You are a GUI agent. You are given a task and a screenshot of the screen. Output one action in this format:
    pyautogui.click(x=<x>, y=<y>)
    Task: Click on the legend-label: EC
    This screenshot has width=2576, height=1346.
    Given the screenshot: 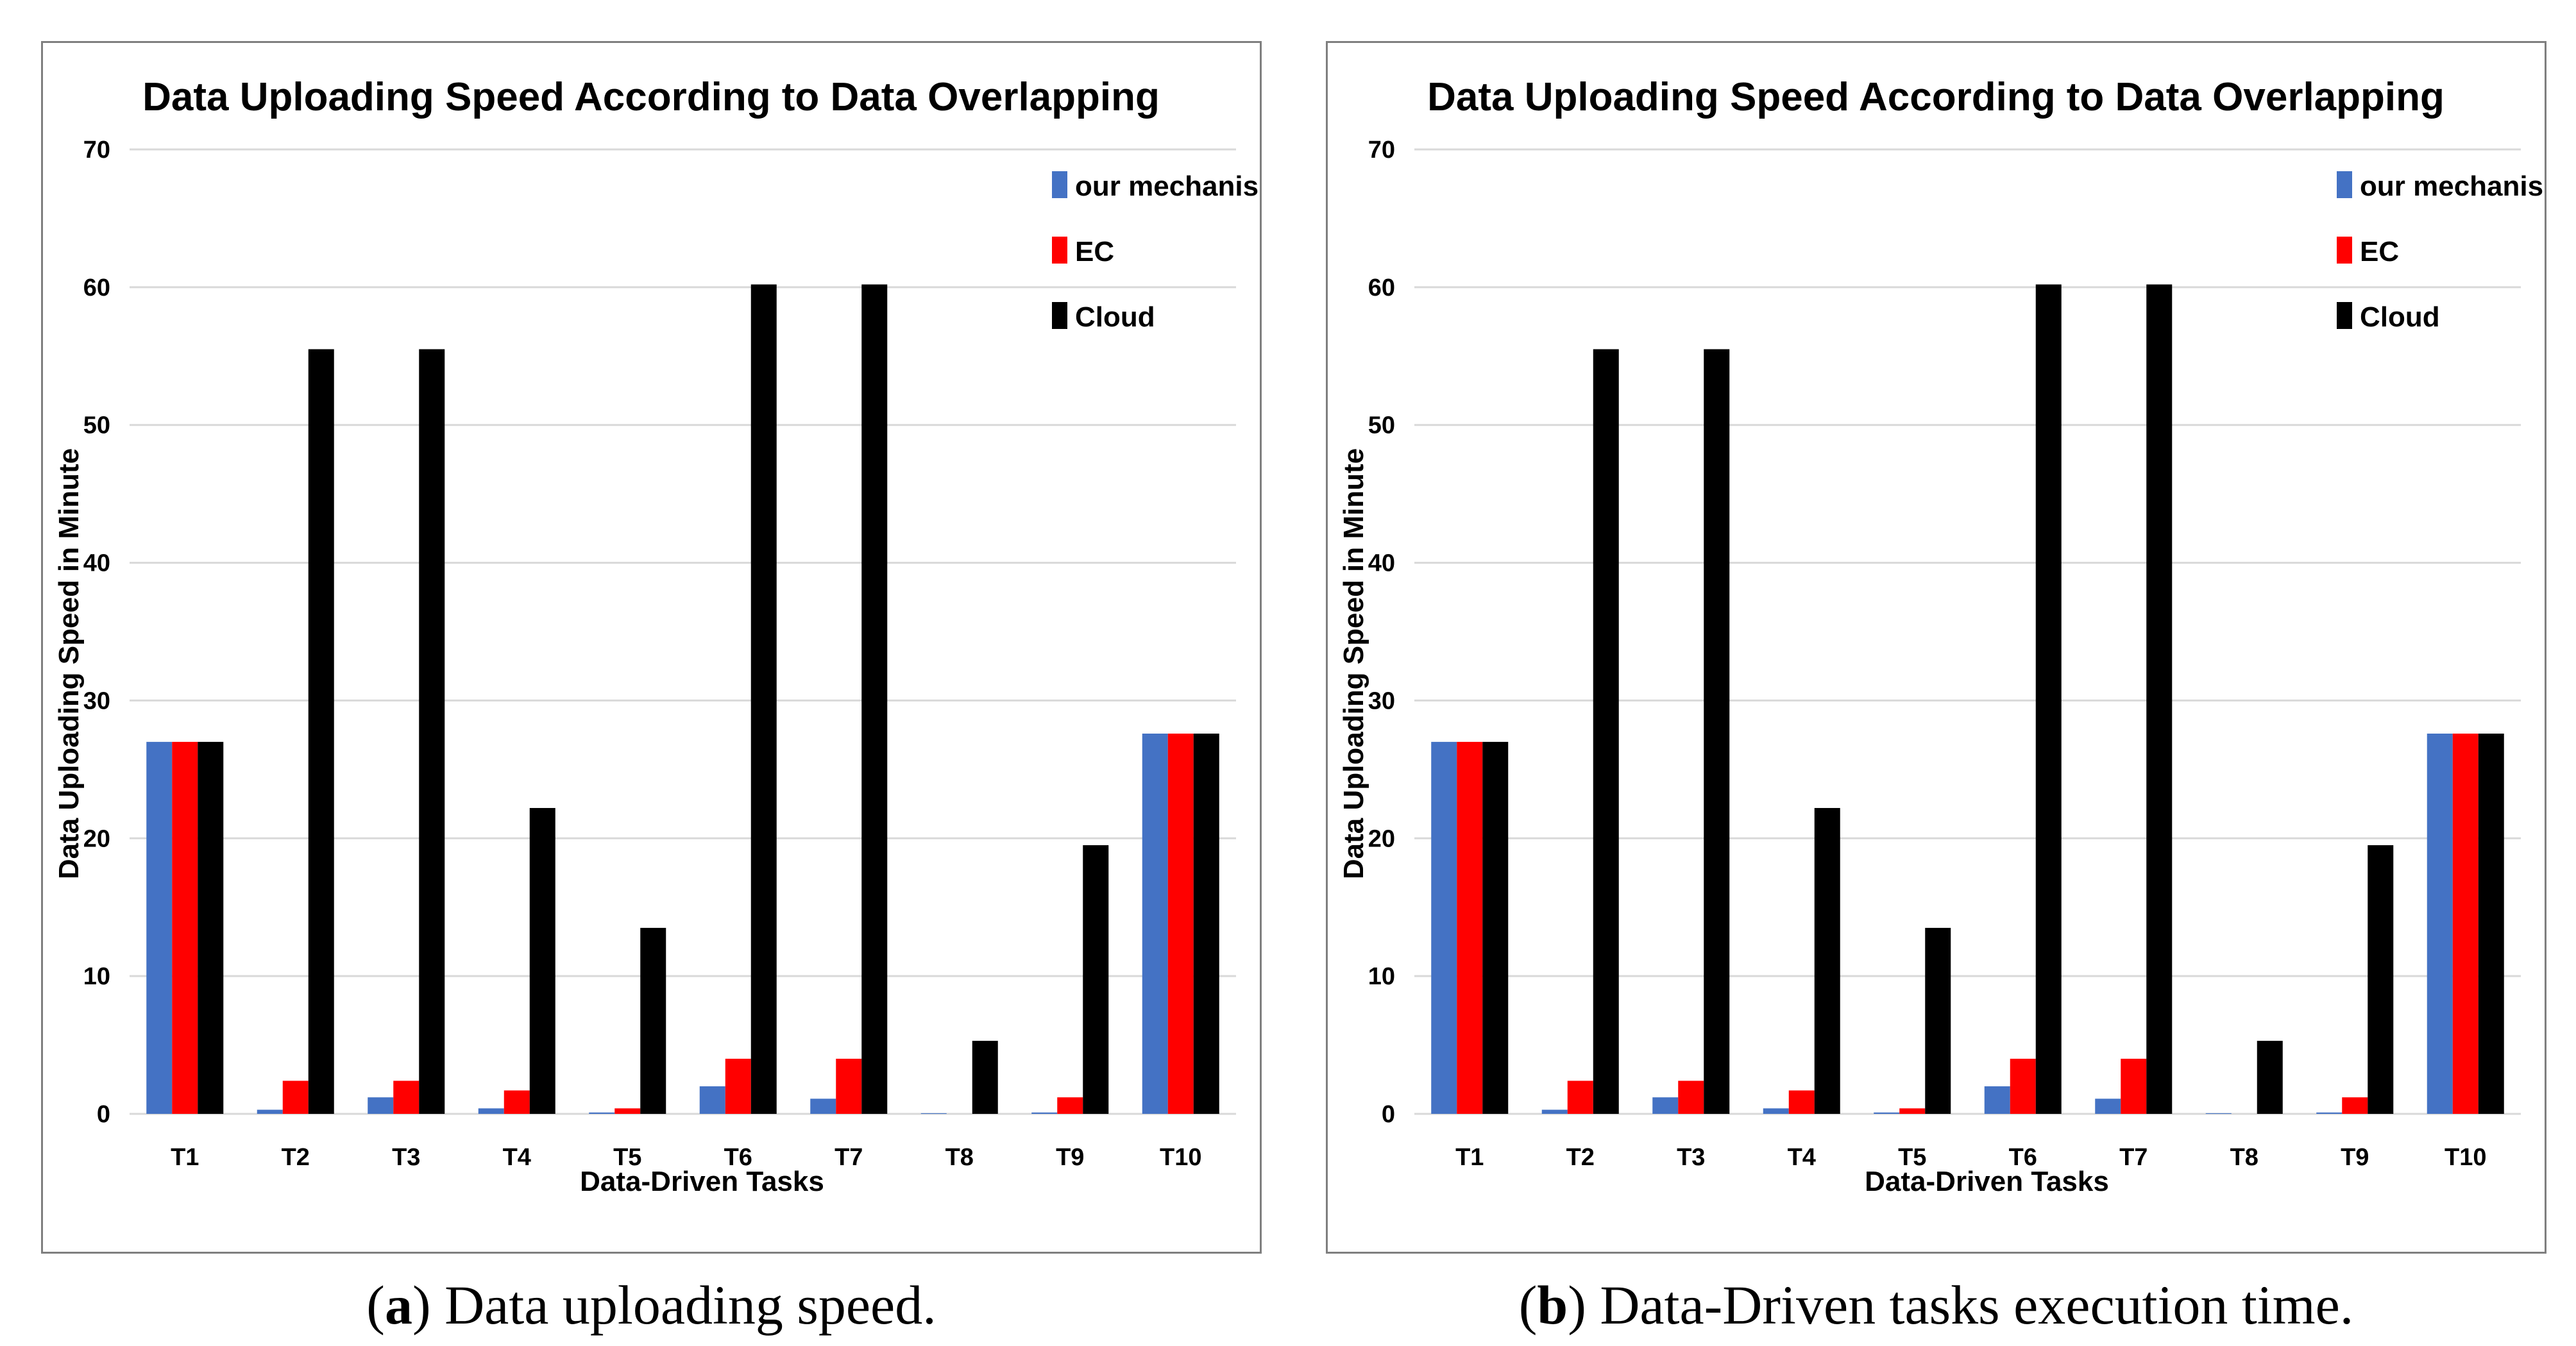 What is the action you would take?
    pyautogui.click(x=1094, y=251)
    